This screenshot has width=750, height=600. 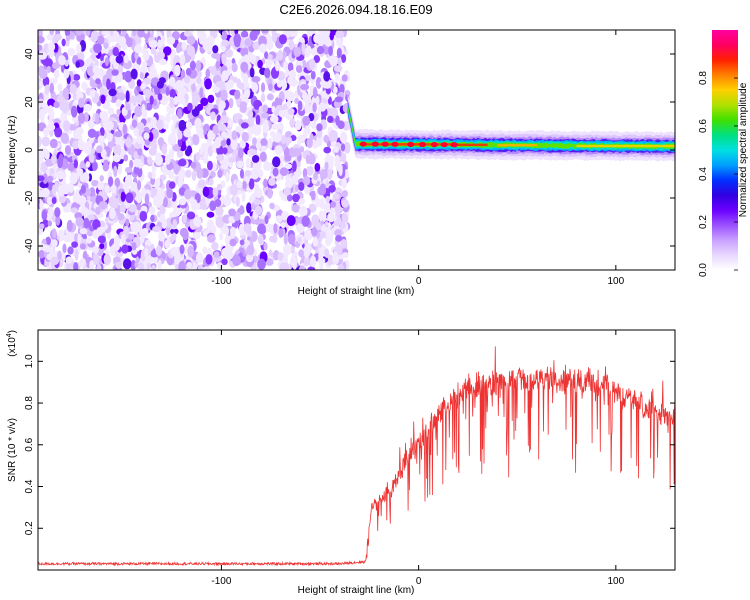 I want to click on spectrogram-ridge-band, so click(x=511, y=126).